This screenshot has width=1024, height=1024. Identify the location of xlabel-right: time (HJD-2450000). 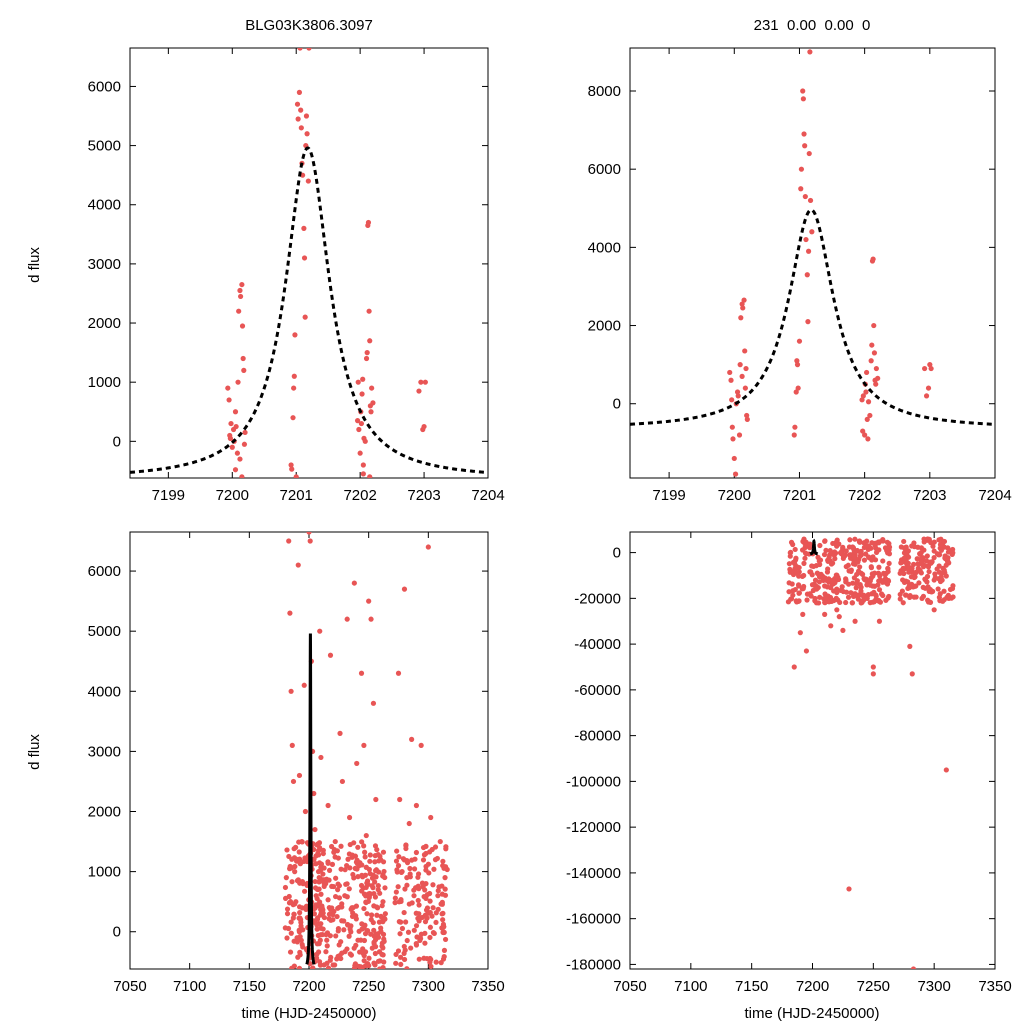
(811, 1013).